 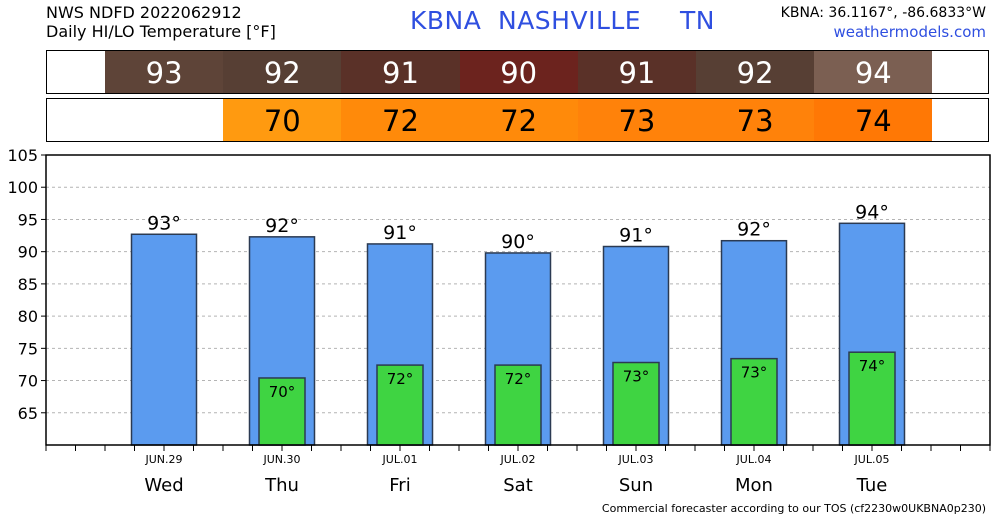 What do you see at coordinates (144, 12) in the screenshot?
I see `header-product: NWS NDFD 2022062912` at bounding box center [144, 12].